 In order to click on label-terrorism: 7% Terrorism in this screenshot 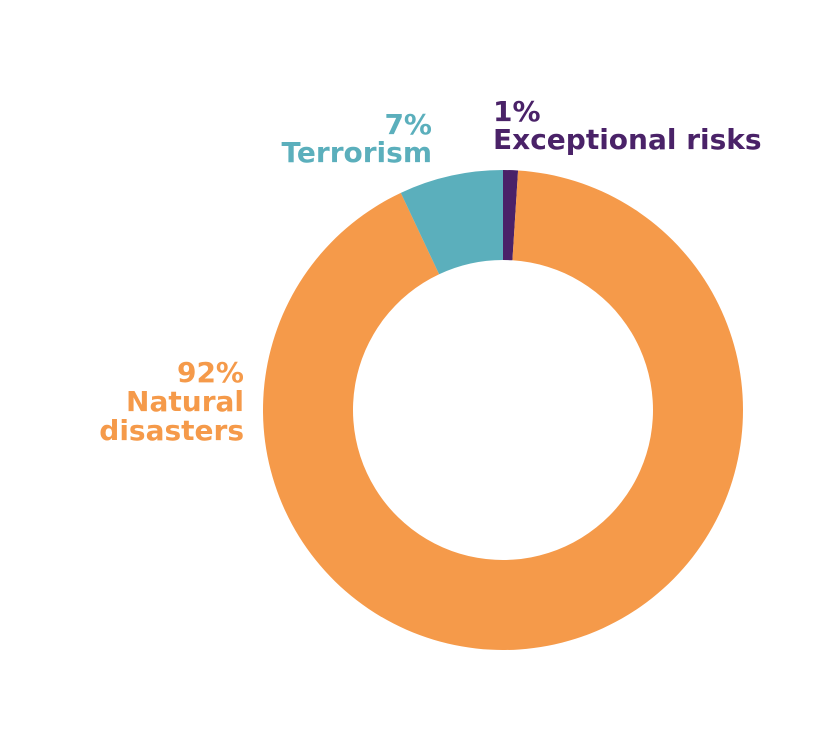, I will do `click(357, 138)`.